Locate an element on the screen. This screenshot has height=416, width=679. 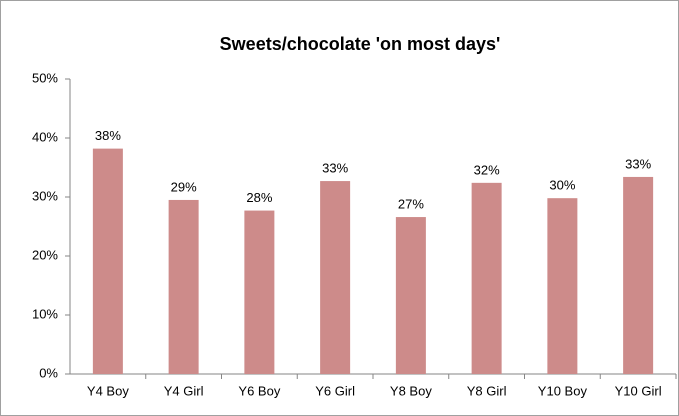
x-tick-label: Y6 Boy is located at coordinates (259, 390).